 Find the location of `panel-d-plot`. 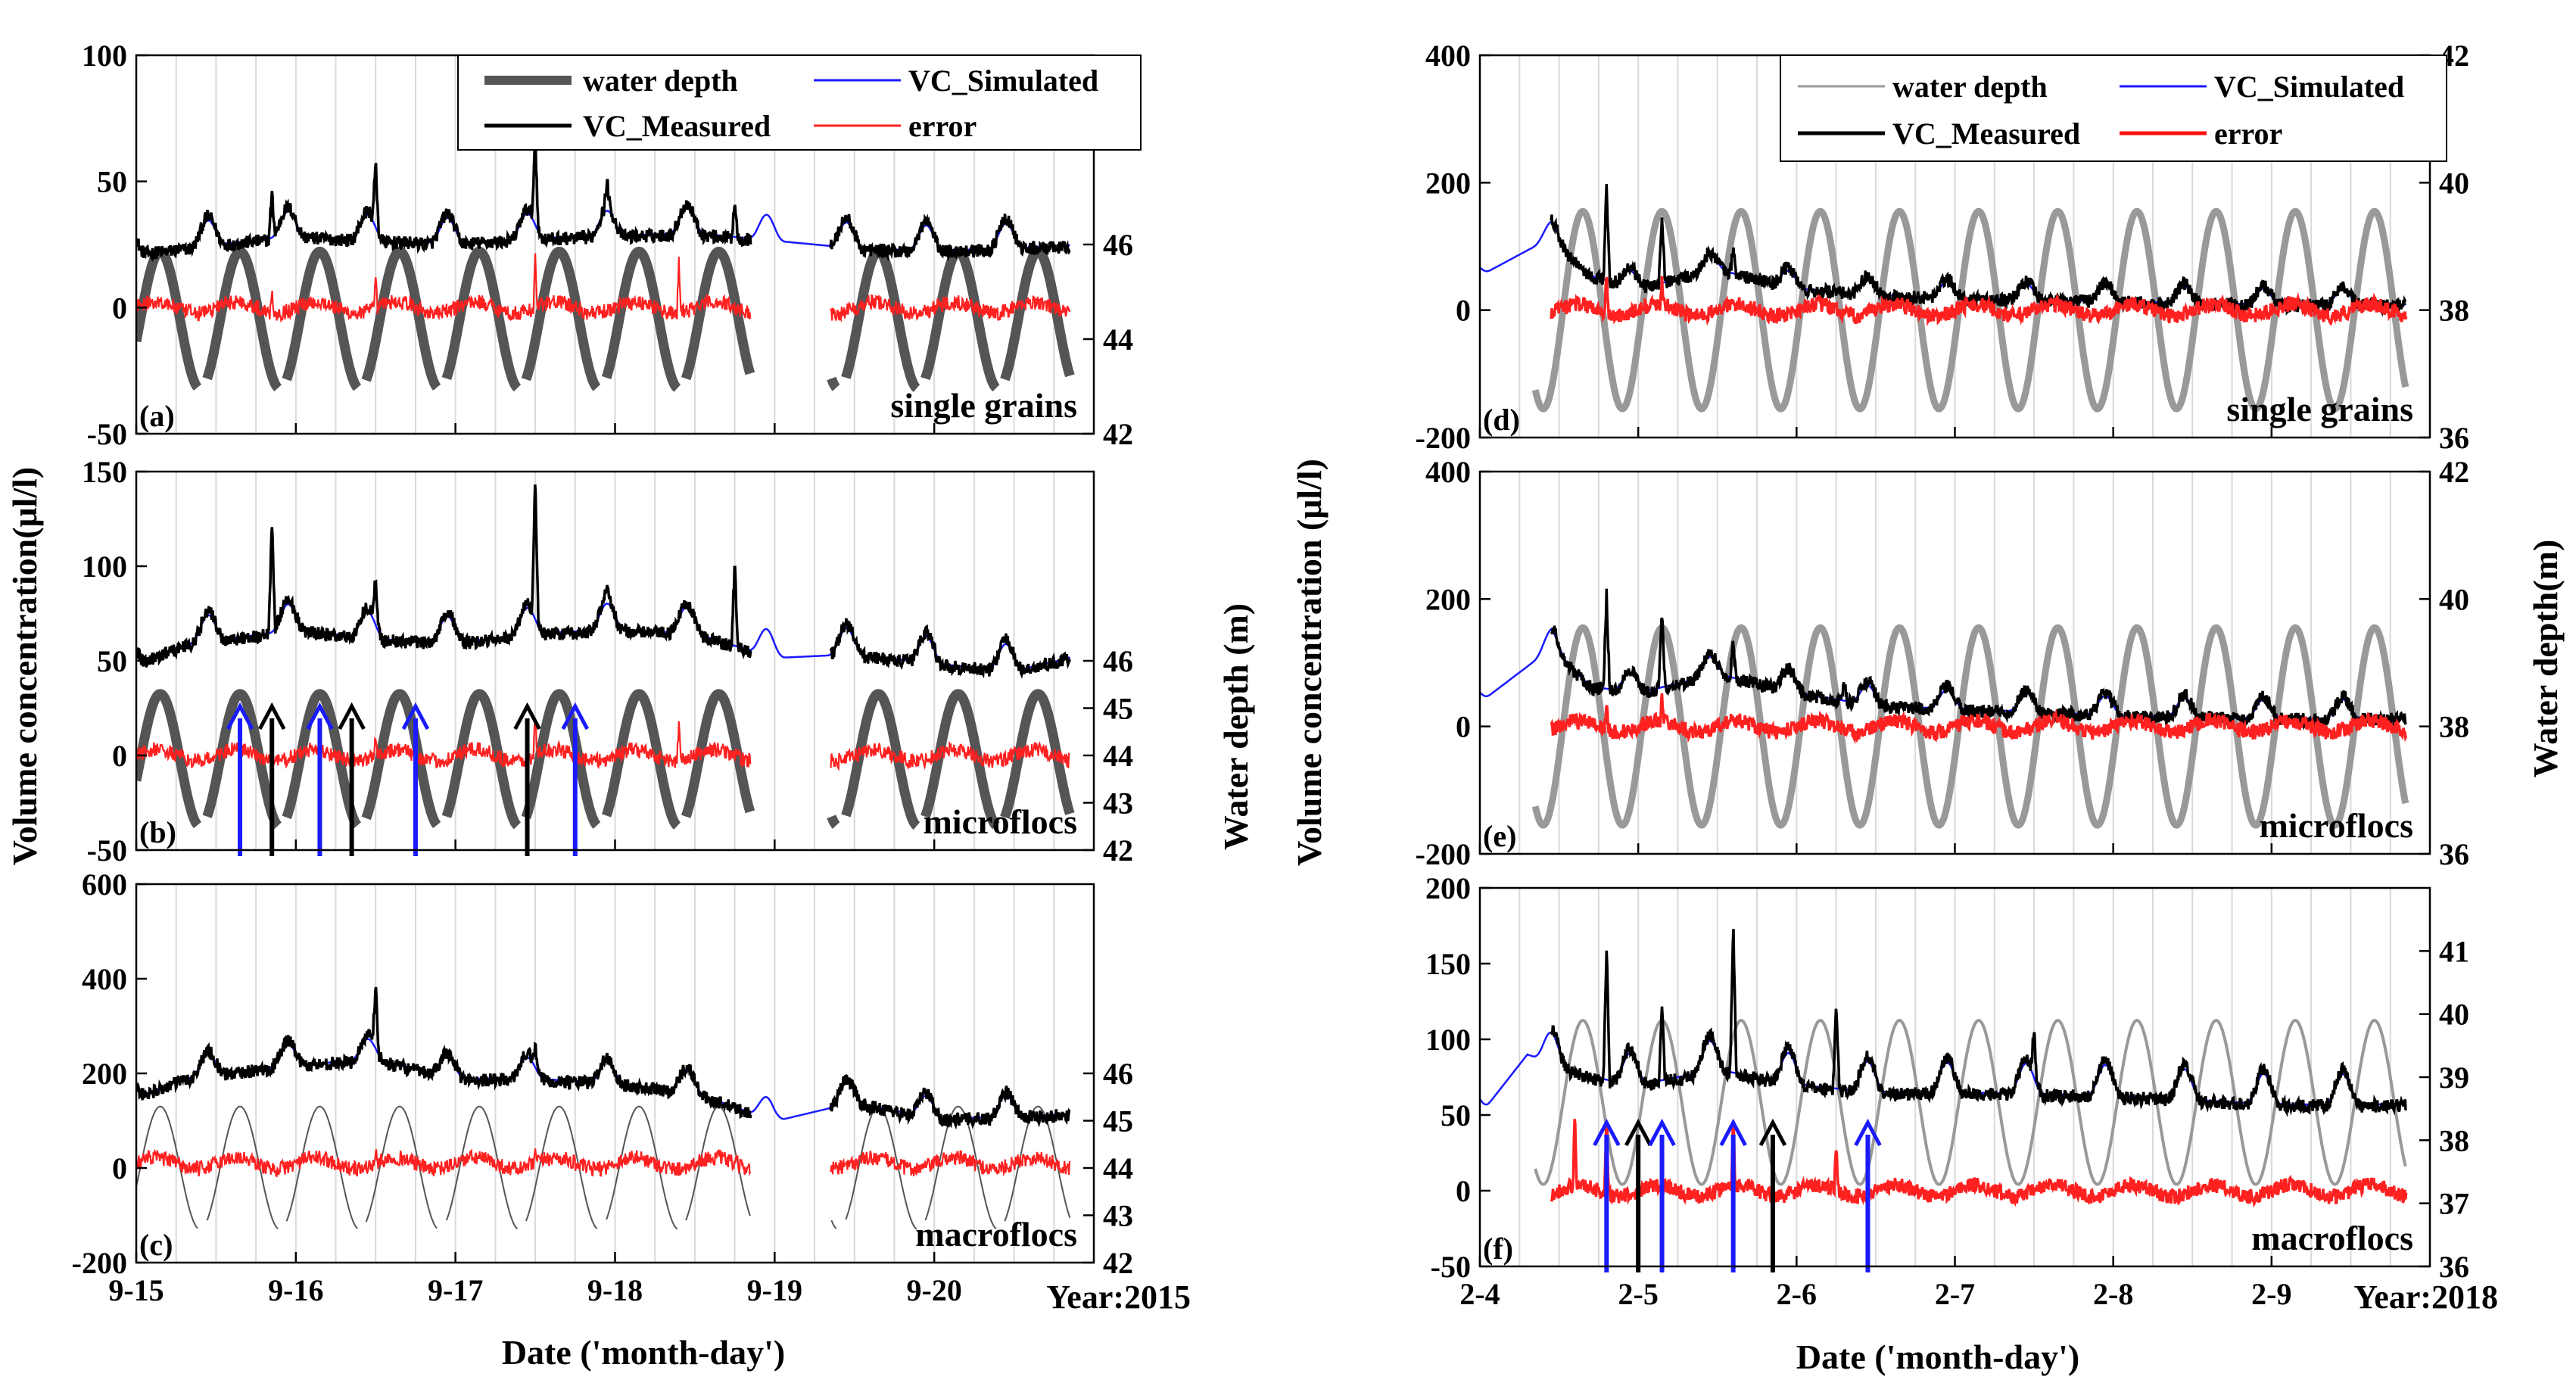

panel-d-plot is located at coordinates (1944, 298).